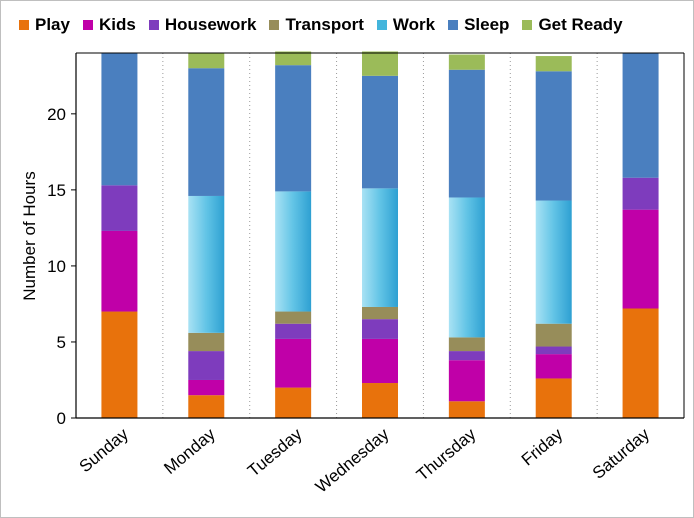 Image resolution: width=694 pixels, height=518 pixels. Describe the element at coordinates (29, 235) in the screenshot. I see `y-axis-label: Number of Hours` at that location.